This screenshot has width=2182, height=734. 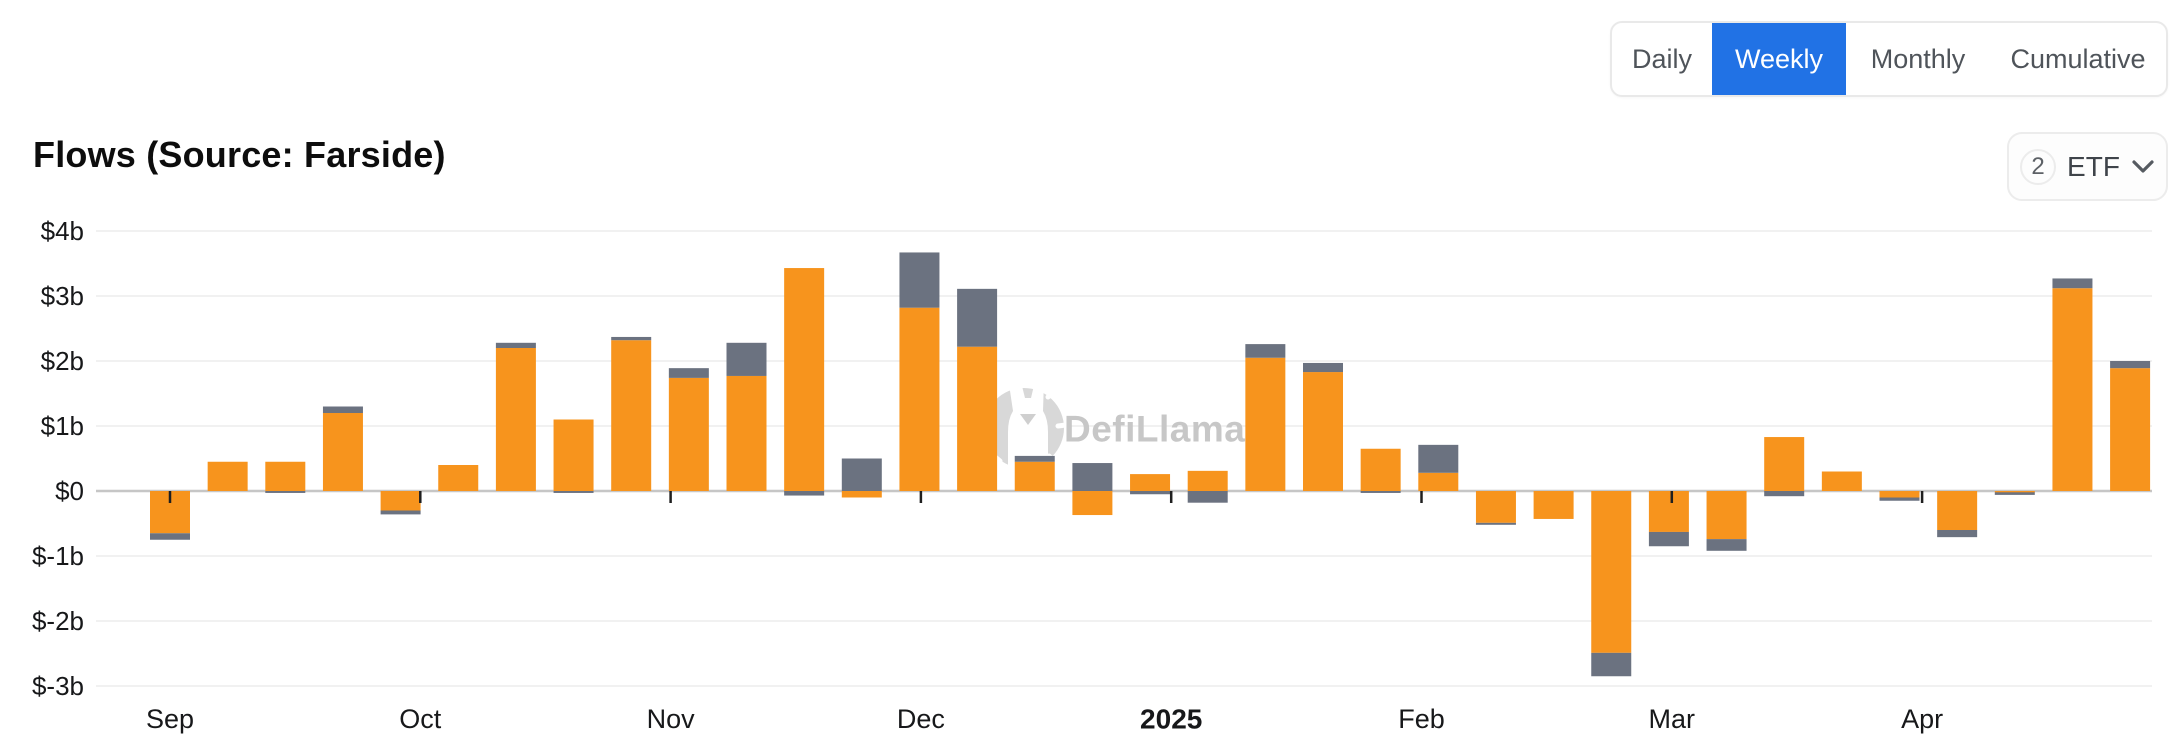 I want to click on y-axis-label-$1b: $1b, so click(x=62, y=426).